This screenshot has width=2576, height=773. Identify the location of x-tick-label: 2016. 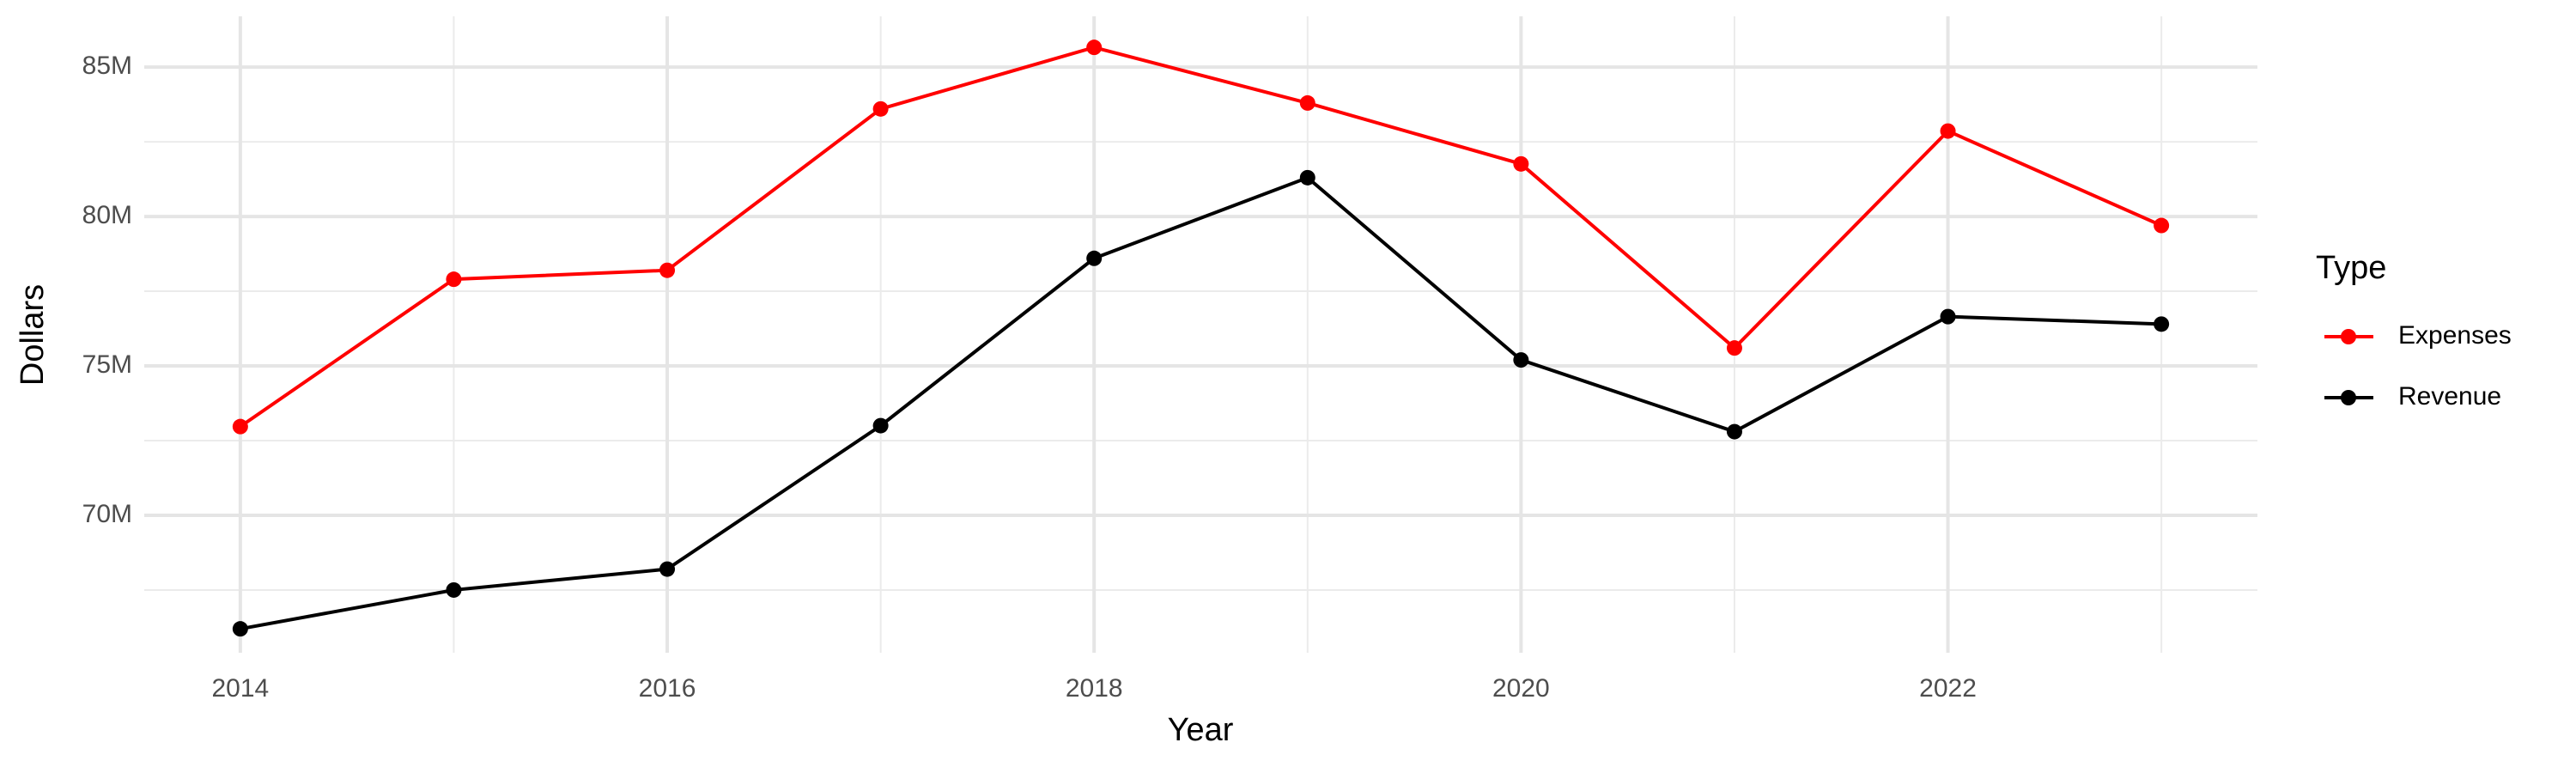
(667, 688).